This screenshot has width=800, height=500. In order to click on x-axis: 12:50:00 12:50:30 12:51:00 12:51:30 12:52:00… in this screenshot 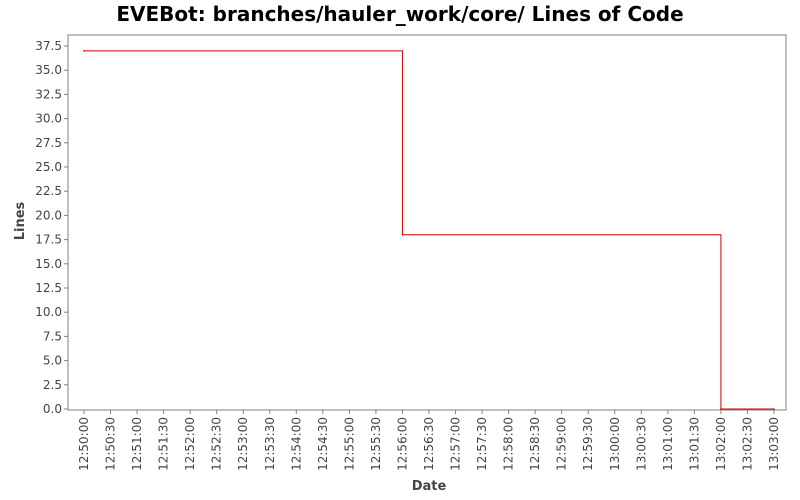, I will do `click(429, 440)`.